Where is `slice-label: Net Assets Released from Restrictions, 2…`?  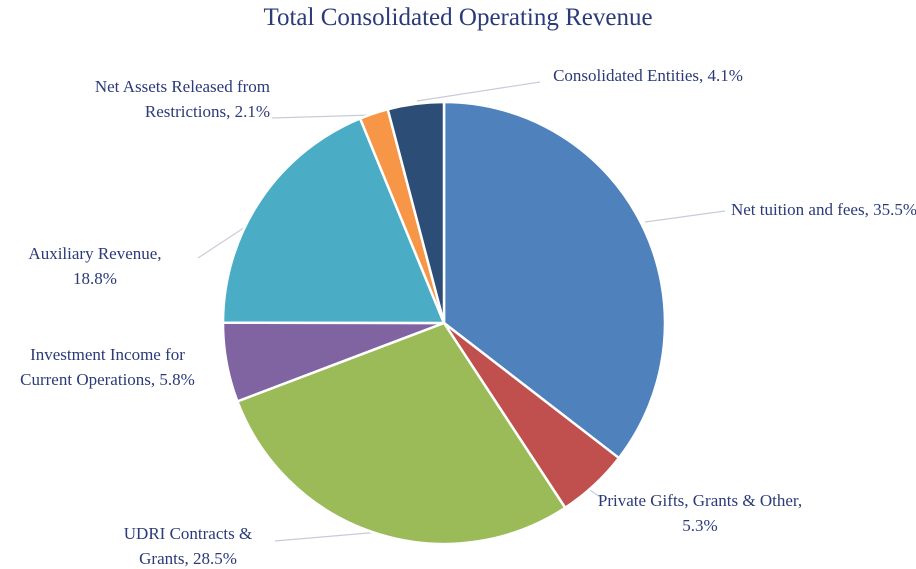
slice-label: Net Assets Released from Restrictions, 2… is located at coordinates (155, 99).